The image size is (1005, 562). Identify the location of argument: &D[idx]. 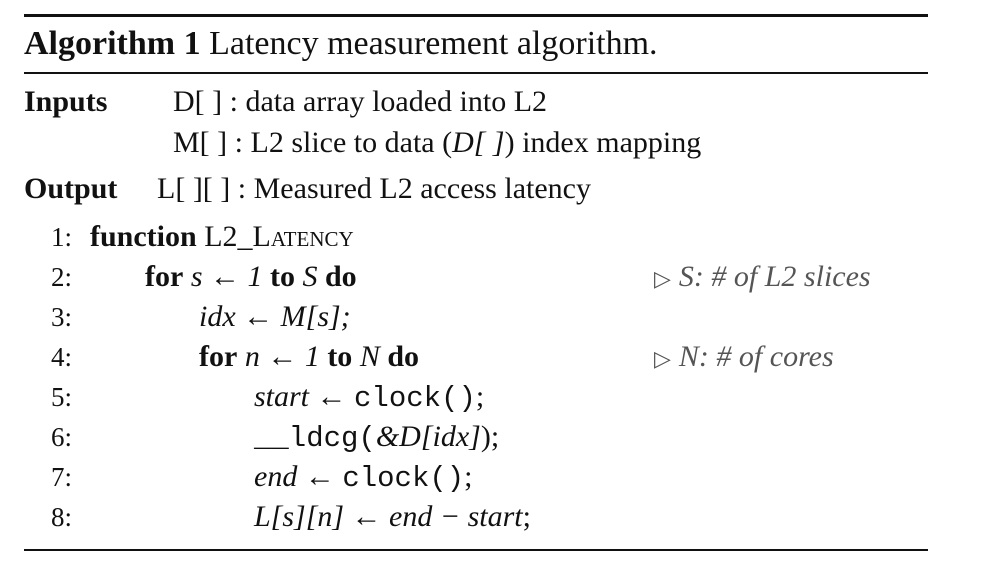
(428, 436).